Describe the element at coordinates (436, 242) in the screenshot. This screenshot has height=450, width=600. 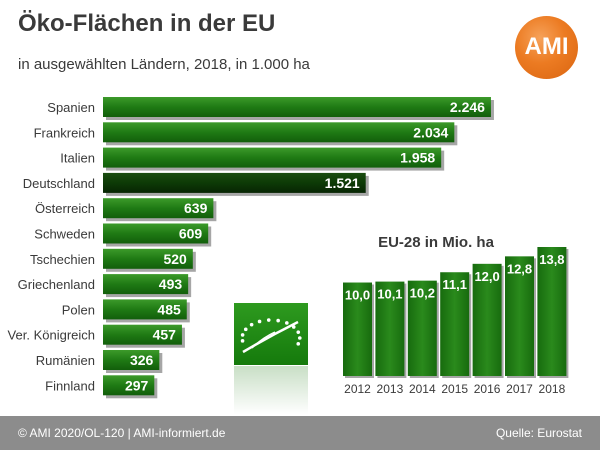
I see `eu28-chart-title: EU-28 in Mio. ha` at that location.